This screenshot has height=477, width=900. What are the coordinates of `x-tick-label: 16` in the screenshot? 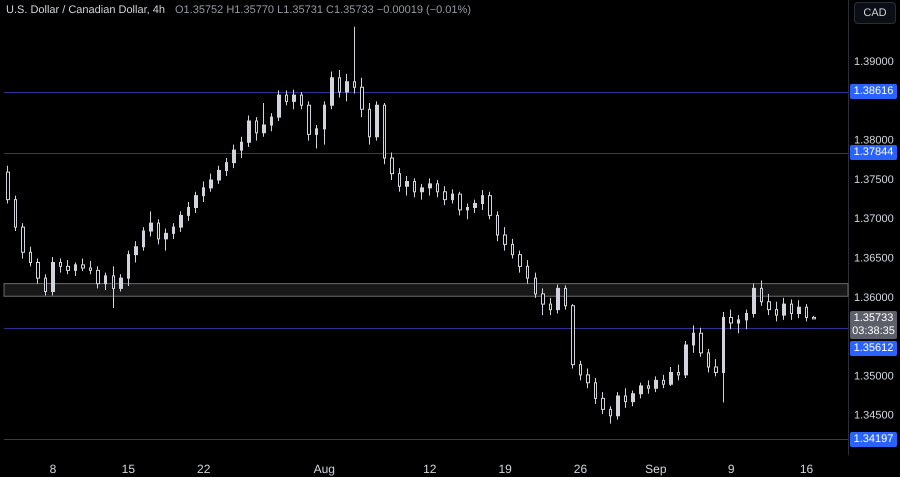 It's located at (807, 469).